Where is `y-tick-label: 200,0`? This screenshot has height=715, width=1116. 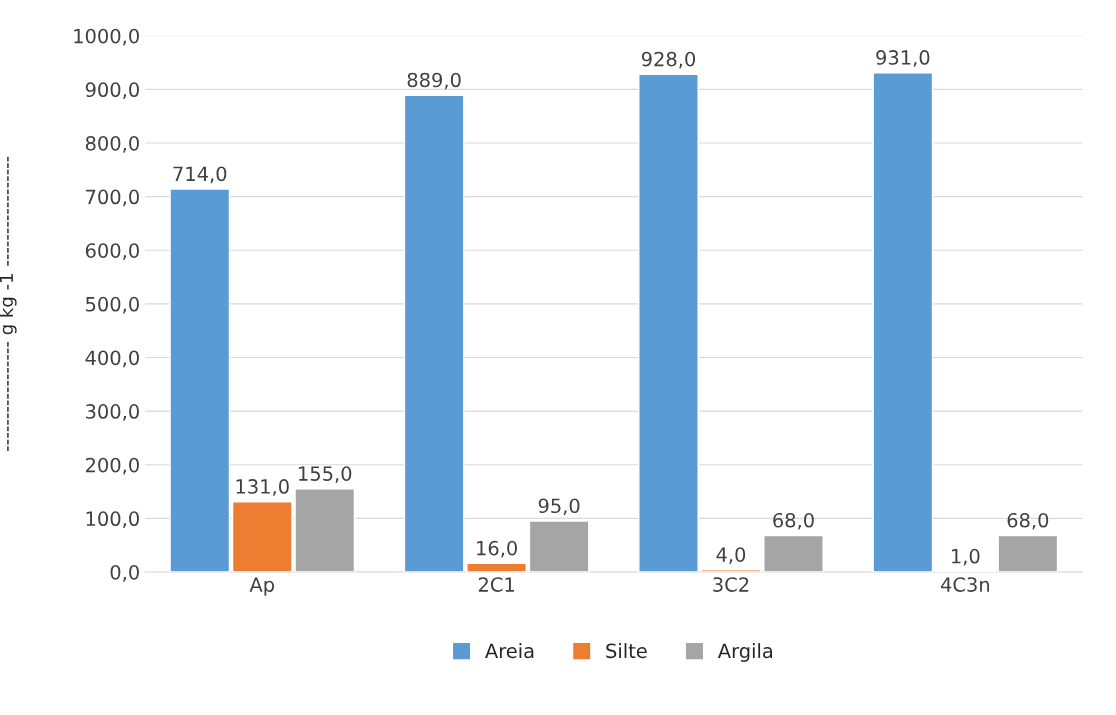 y-tick-label: 200,0 is located at coordinates (112, 466).